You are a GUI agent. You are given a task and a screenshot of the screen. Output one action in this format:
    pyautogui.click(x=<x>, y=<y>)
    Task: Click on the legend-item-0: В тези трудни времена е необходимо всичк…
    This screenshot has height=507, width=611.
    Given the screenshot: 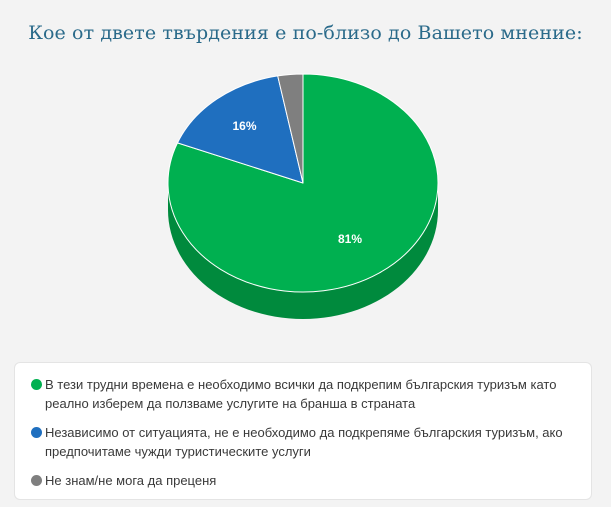 What is the action you would take?
    pyautogui.click(x=303, y=394)
    